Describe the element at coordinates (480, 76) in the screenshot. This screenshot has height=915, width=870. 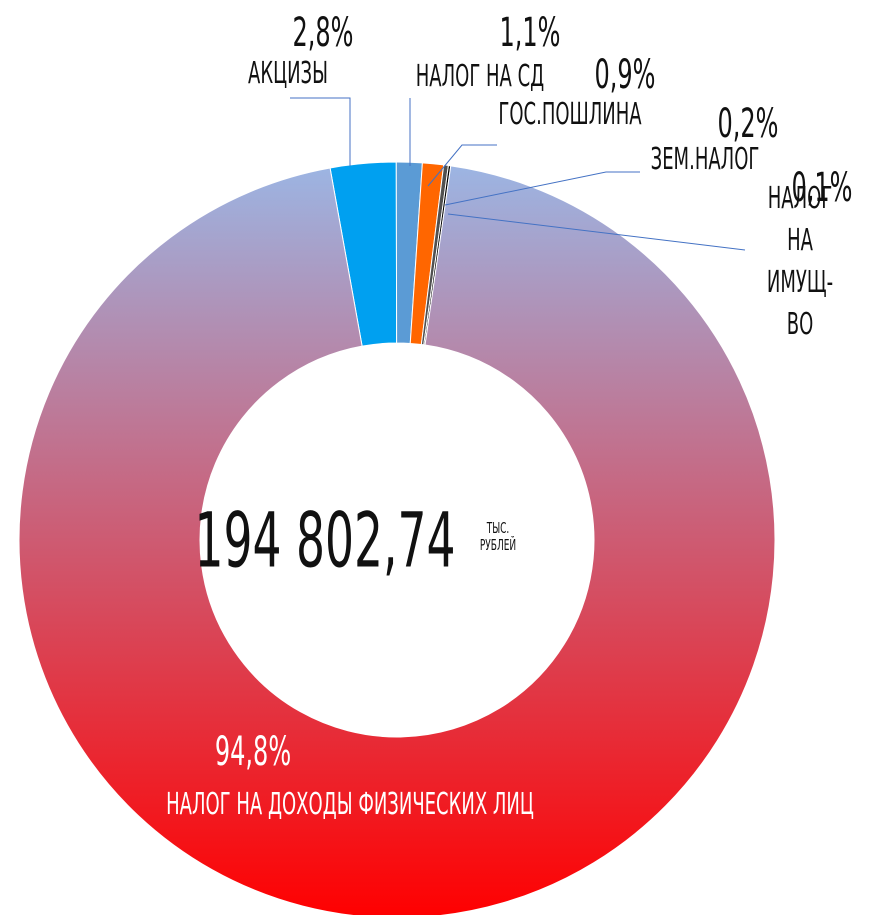
I see `category-label: НАЛОГ НА СД` at that location.